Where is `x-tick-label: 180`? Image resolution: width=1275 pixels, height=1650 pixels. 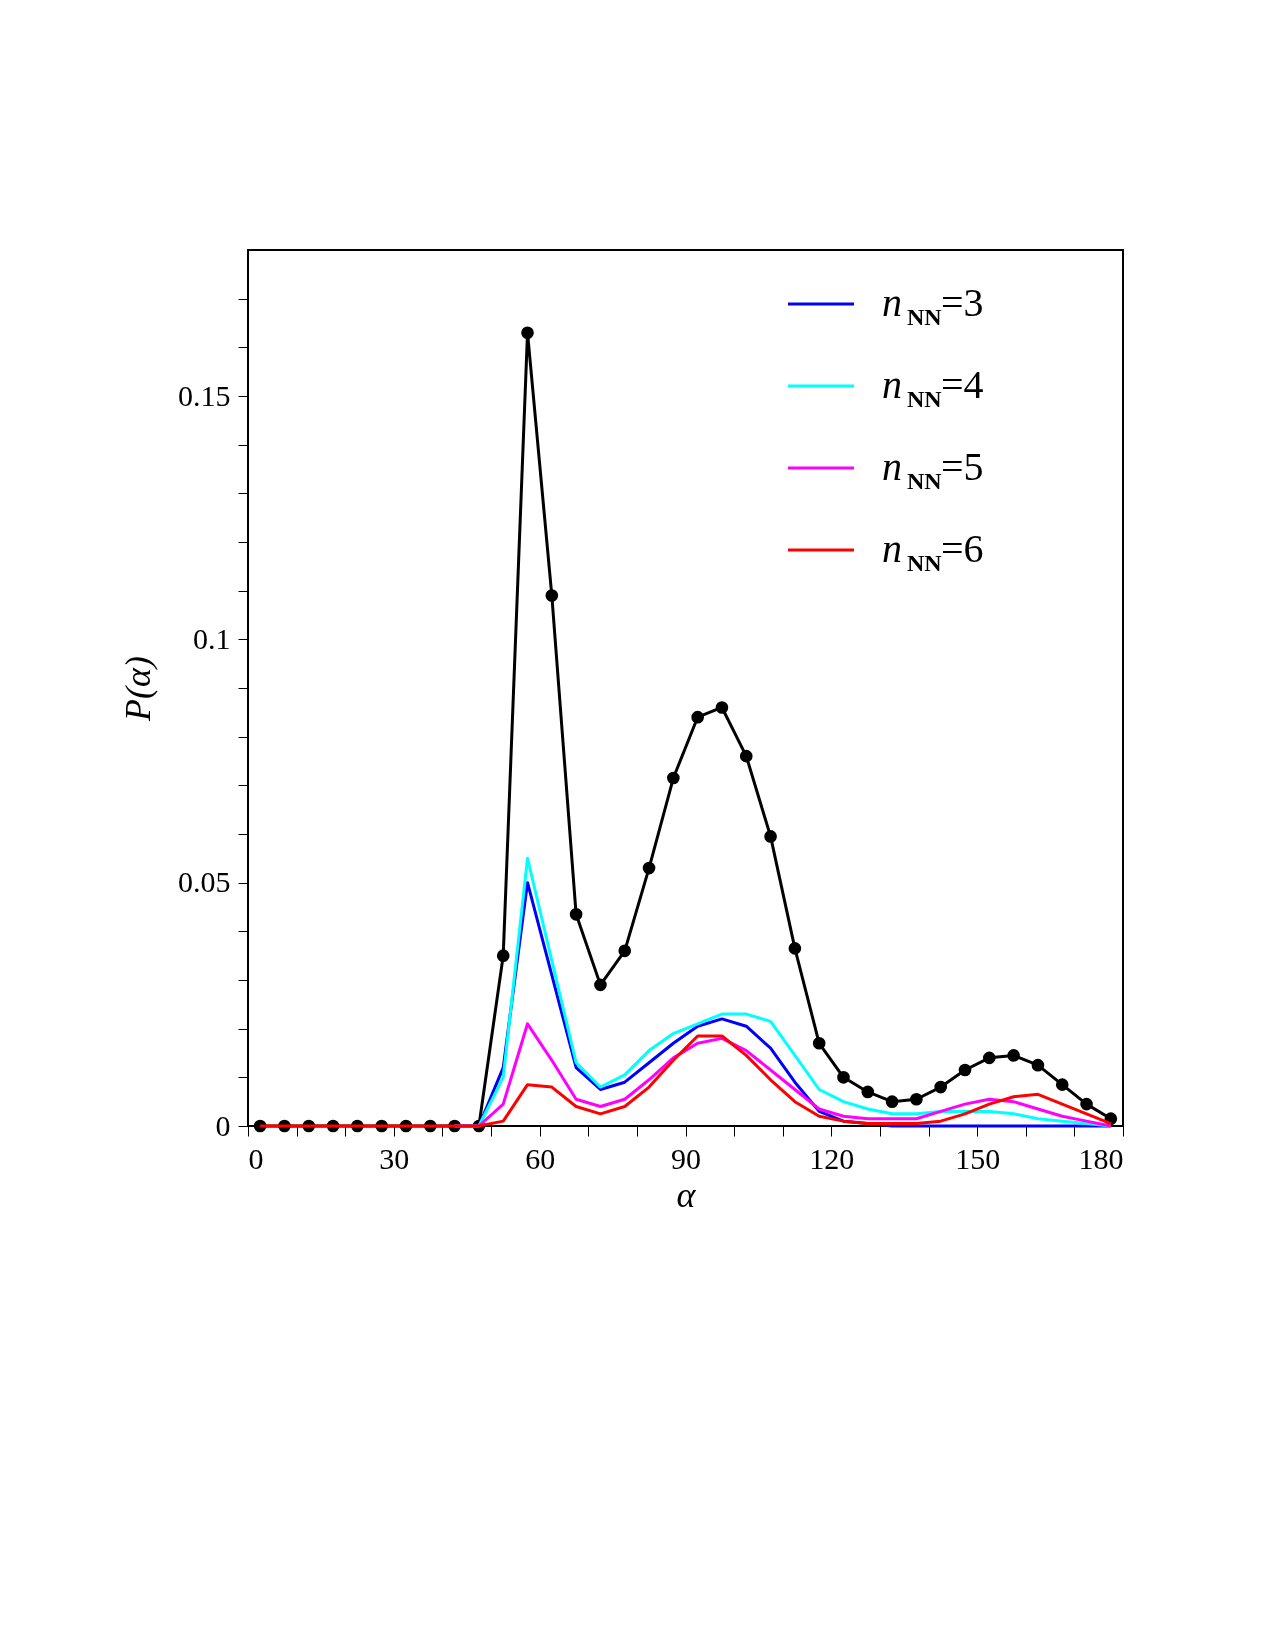
x-tick-label: 180 is located at coordinates (1101, 1158).